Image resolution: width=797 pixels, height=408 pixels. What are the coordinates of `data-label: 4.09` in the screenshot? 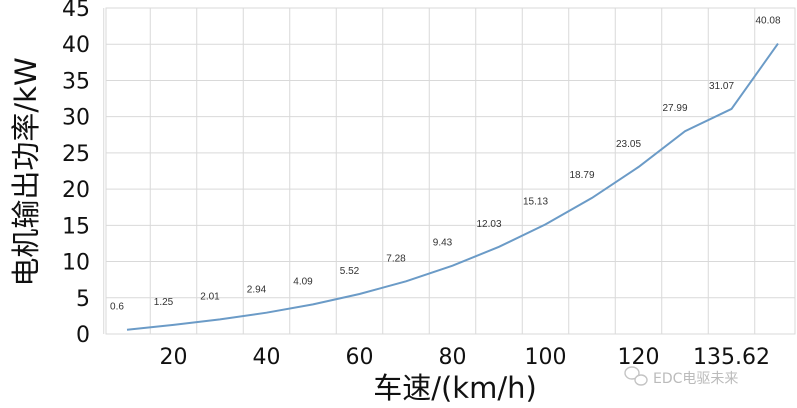 It's located at (303, 281).